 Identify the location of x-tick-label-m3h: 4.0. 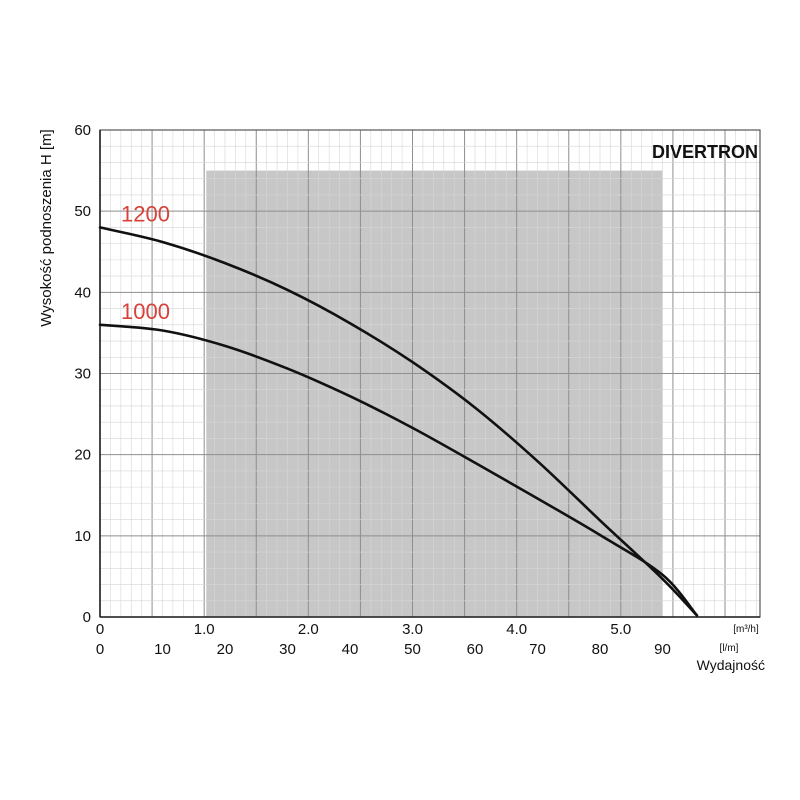
(516, 629).